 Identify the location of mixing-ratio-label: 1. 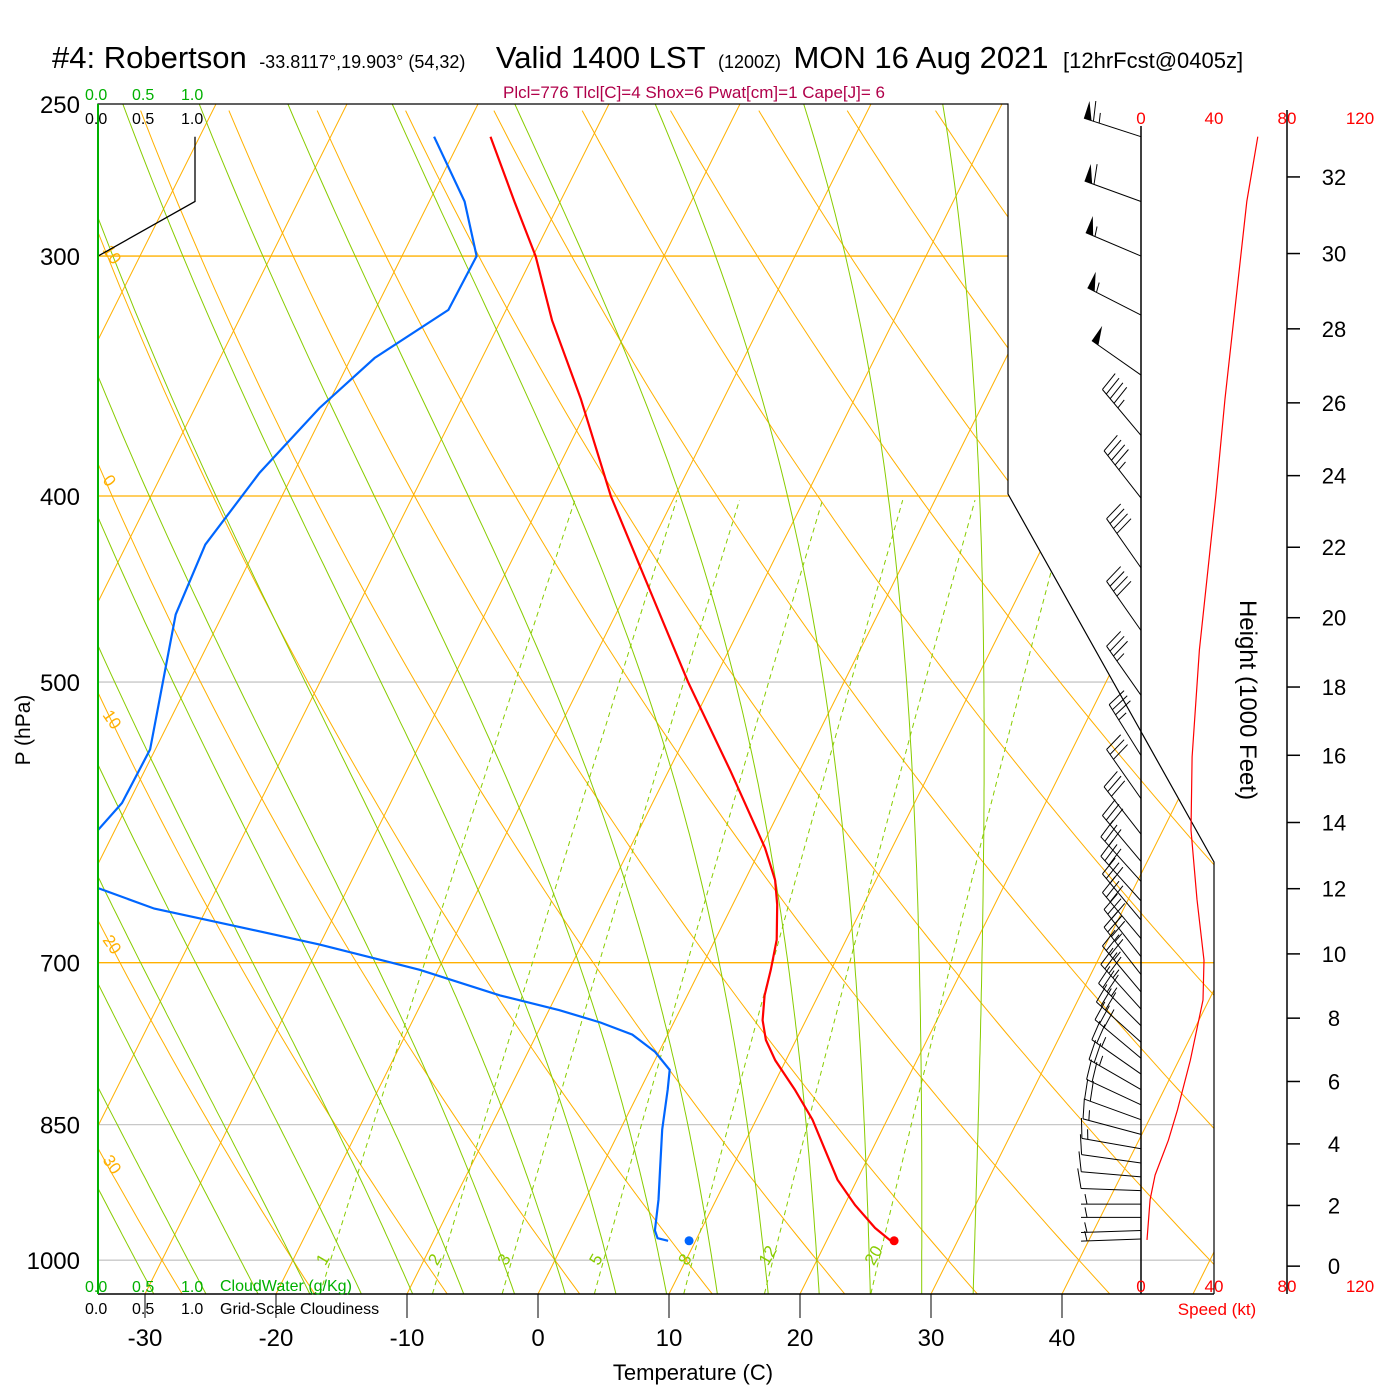
(322, 1260).